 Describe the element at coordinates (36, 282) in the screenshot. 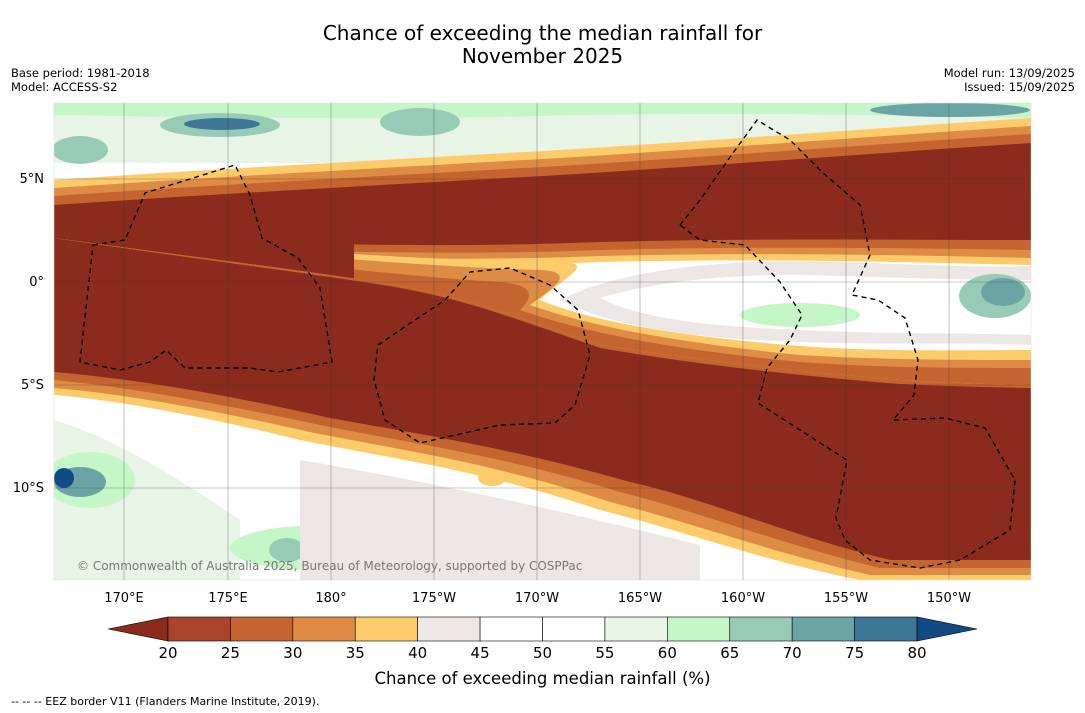

I see `lat-label: 0°` at that location.